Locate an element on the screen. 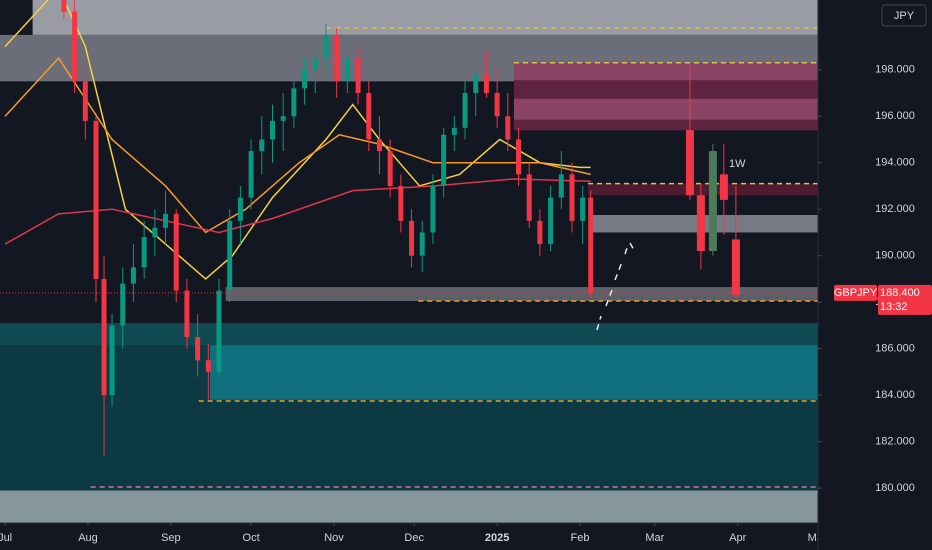 The width and height of the screenshot is (932, 550). y-tick-label: 180.000 is located at coordinates (895, 488).